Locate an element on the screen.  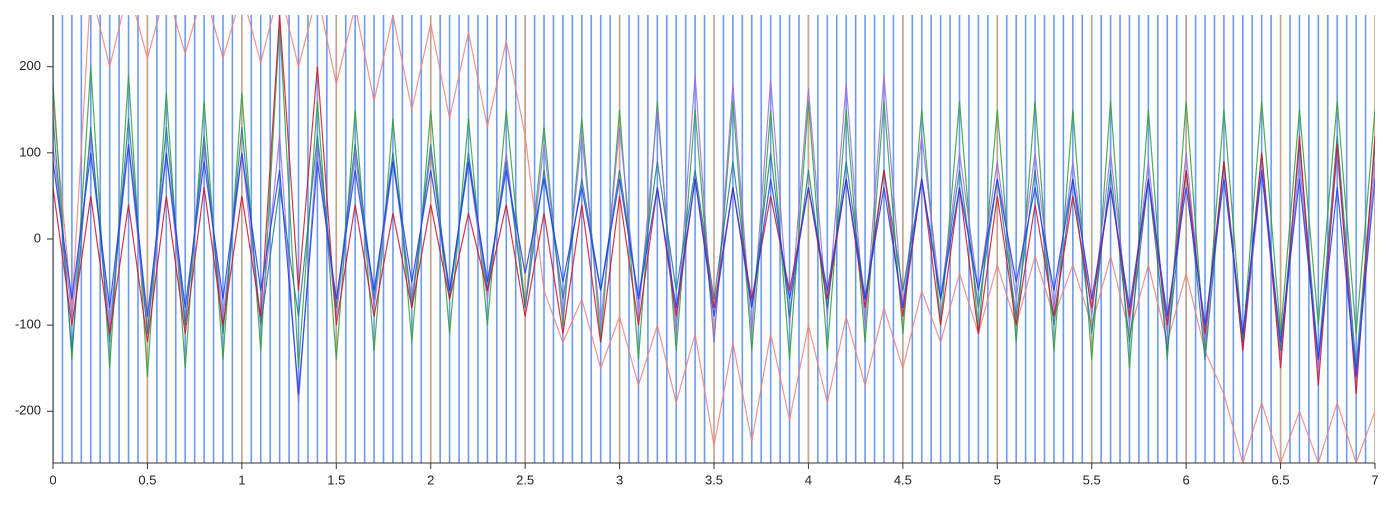
y-tick-label: 100 is located at coordinates (30, 151).